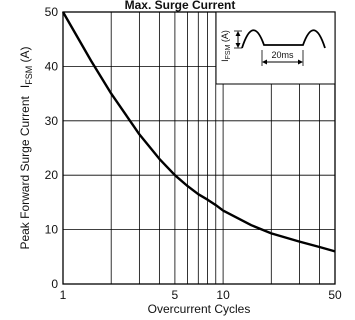  I want to click on y-tick-labels: 0 10 20 30 40 50, so click(52, 148).